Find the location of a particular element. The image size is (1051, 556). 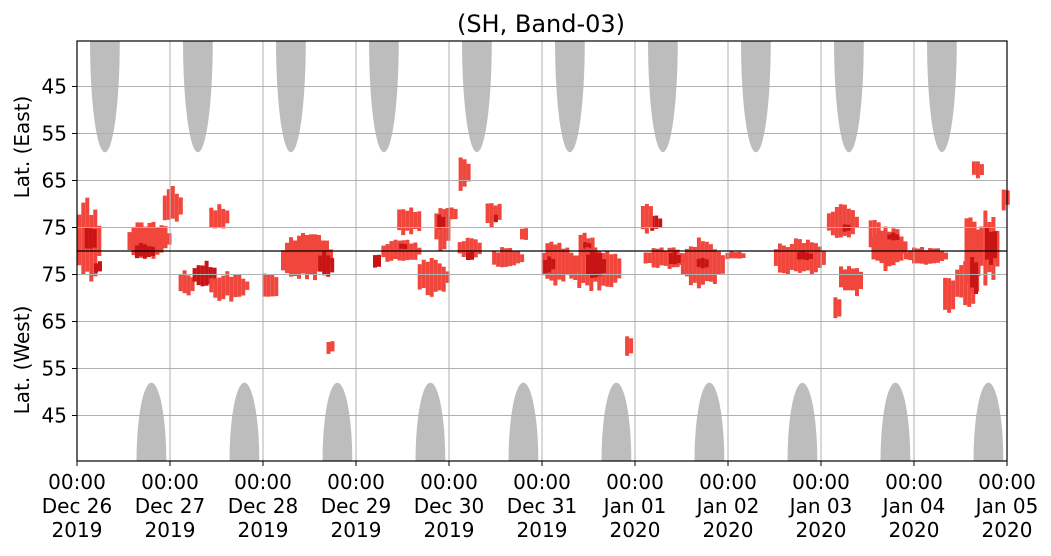

y-axis: 45 55 65 75 75 65 55 45 is located at coordinates (59, 251).